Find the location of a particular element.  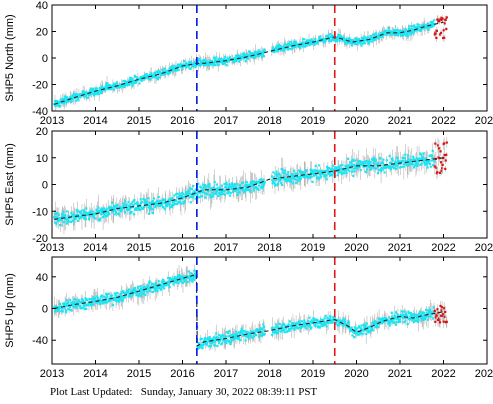

x-tick-label: 2019 is located at coordinates (313, 374).